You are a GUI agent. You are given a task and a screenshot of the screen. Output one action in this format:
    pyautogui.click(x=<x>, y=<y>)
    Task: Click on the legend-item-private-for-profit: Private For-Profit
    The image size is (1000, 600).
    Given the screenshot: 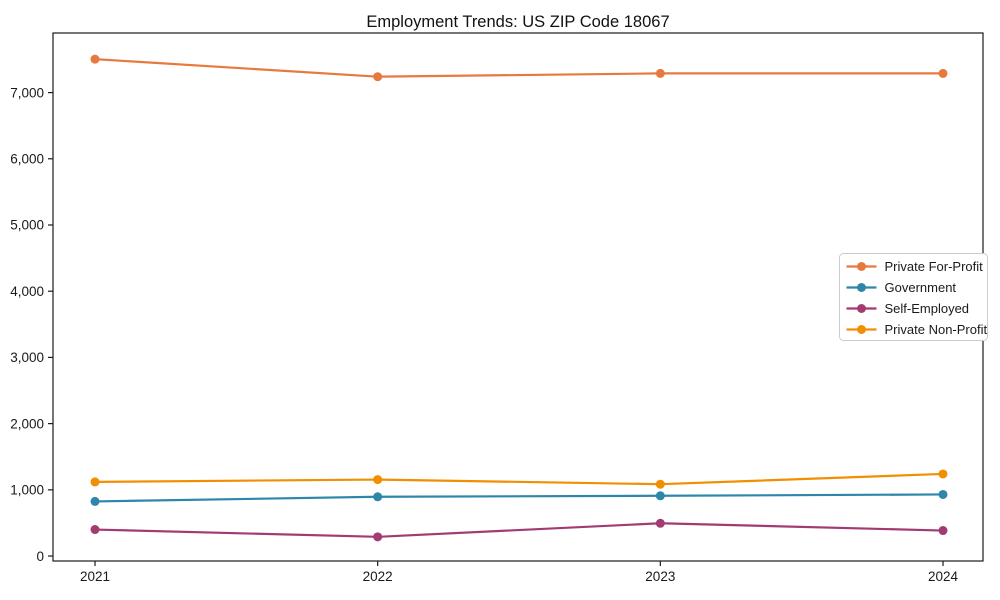 What is the action you would take?
    pyautogui.click(x=915, y=266)
    